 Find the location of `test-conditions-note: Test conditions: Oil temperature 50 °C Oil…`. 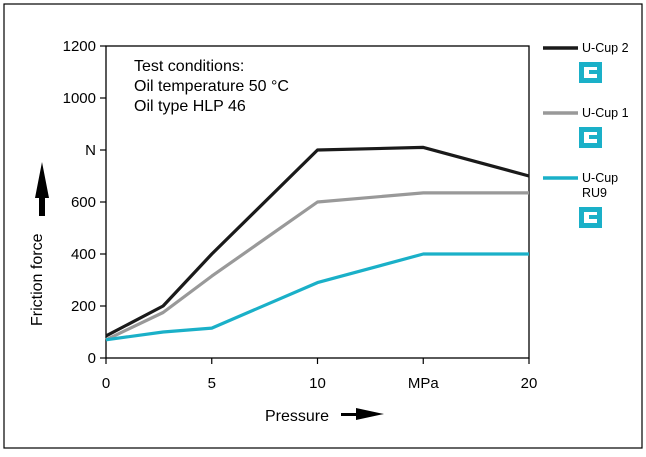

test-conditions-note: Test conditions: Oil temperature 50 °C Oil… is located at coordinates (247, 87).